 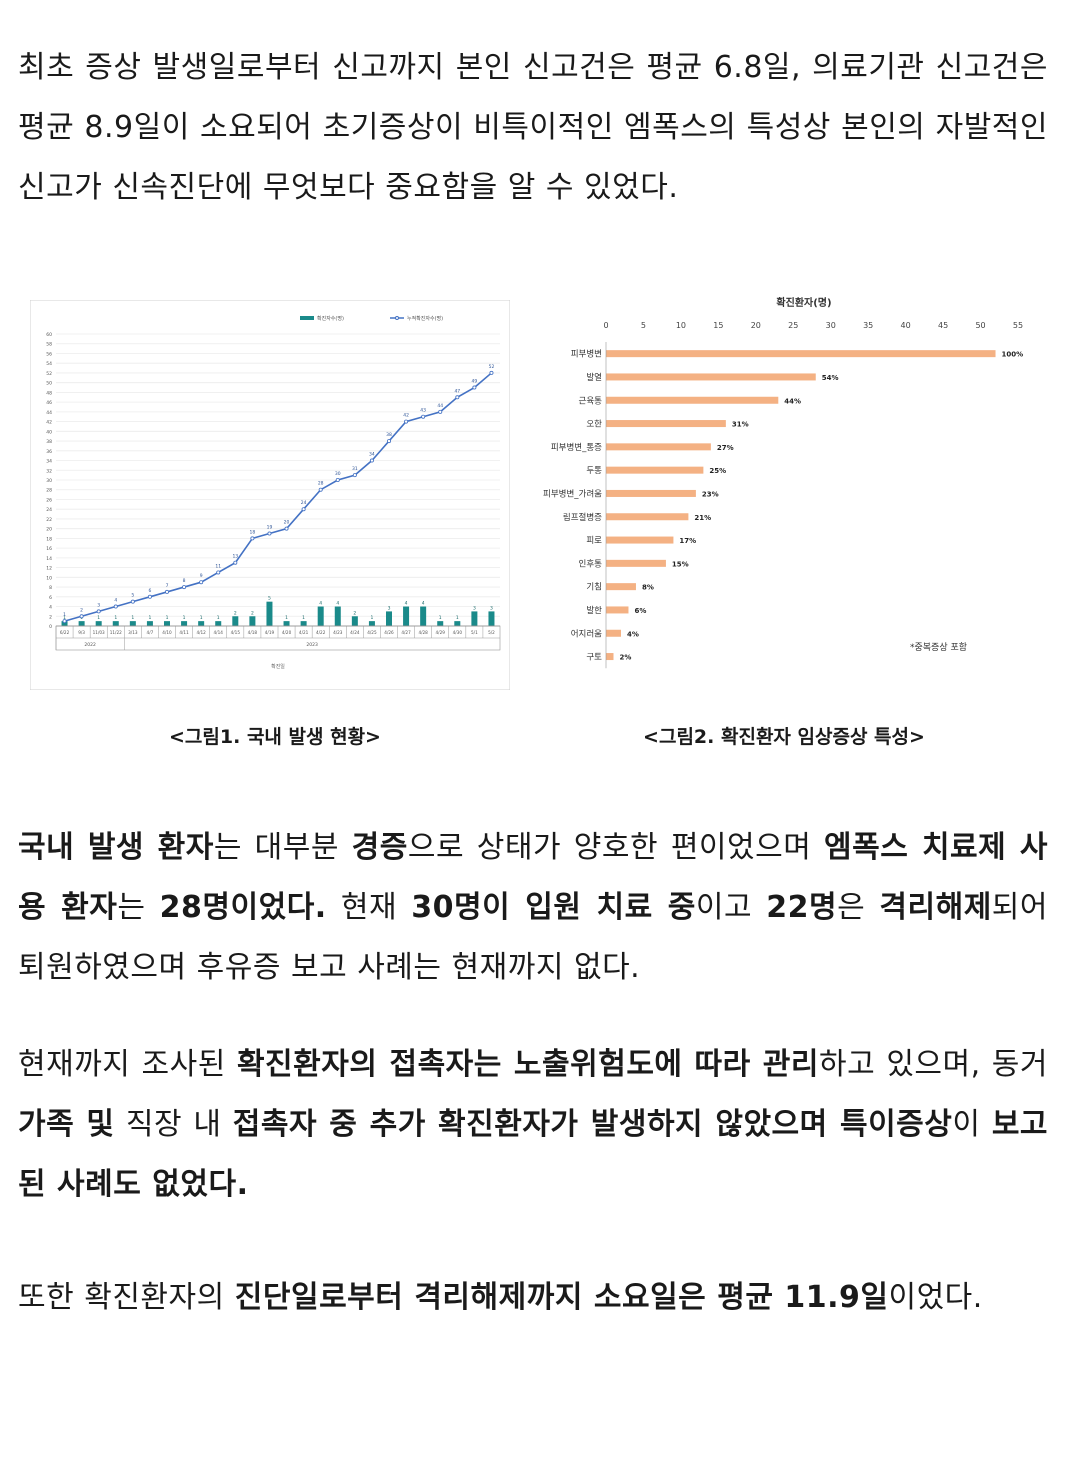 I want to click on bar-value-label: 4%, so click(x=633, y=634).